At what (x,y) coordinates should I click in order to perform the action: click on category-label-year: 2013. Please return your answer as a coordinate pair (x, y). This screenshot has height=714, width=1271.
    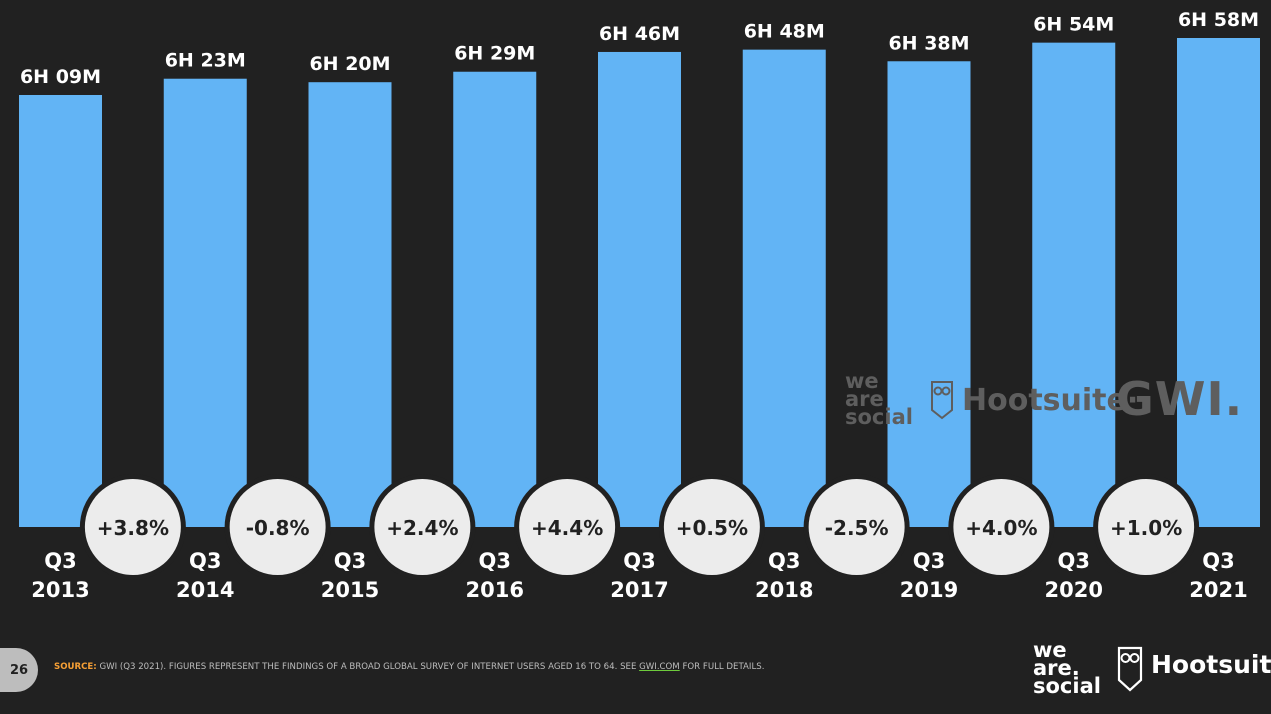
    Looking at the image, I should click on (60, 590).